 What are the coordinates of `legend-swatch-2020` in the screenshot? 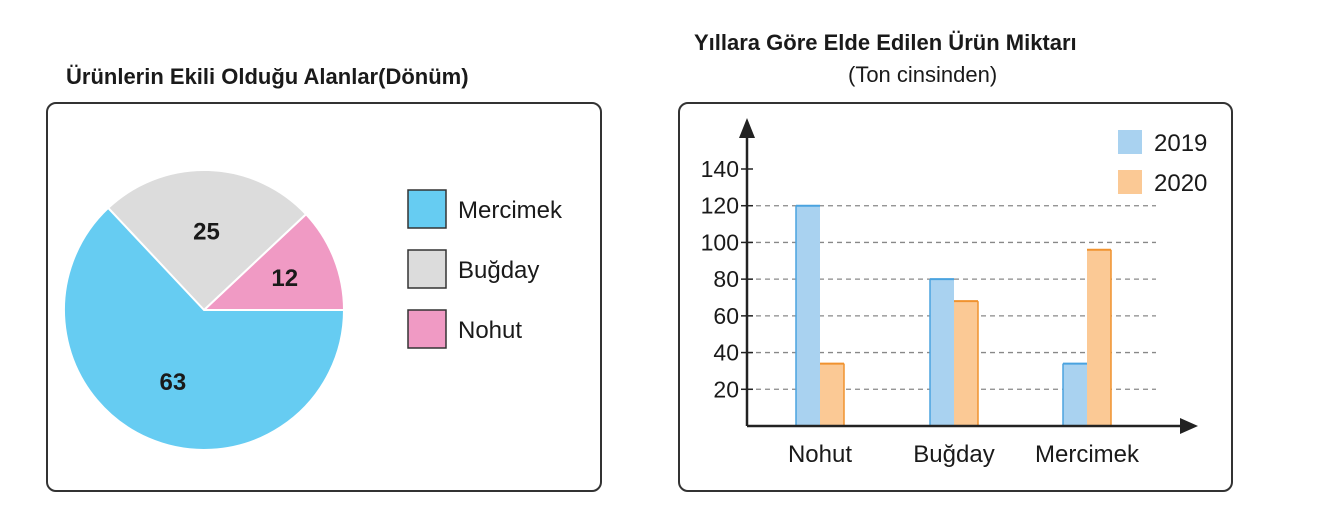 It's located at (1130, 182).